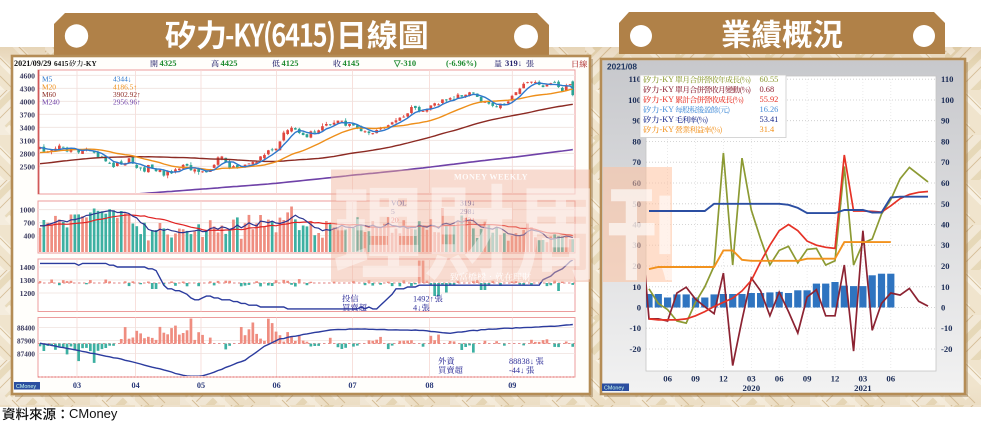 The height and width of the screenshot is (441, 981). Describe the element at coordinates (423, 299) in the screenshot. I see `svg-text: 1492↑` at that location.